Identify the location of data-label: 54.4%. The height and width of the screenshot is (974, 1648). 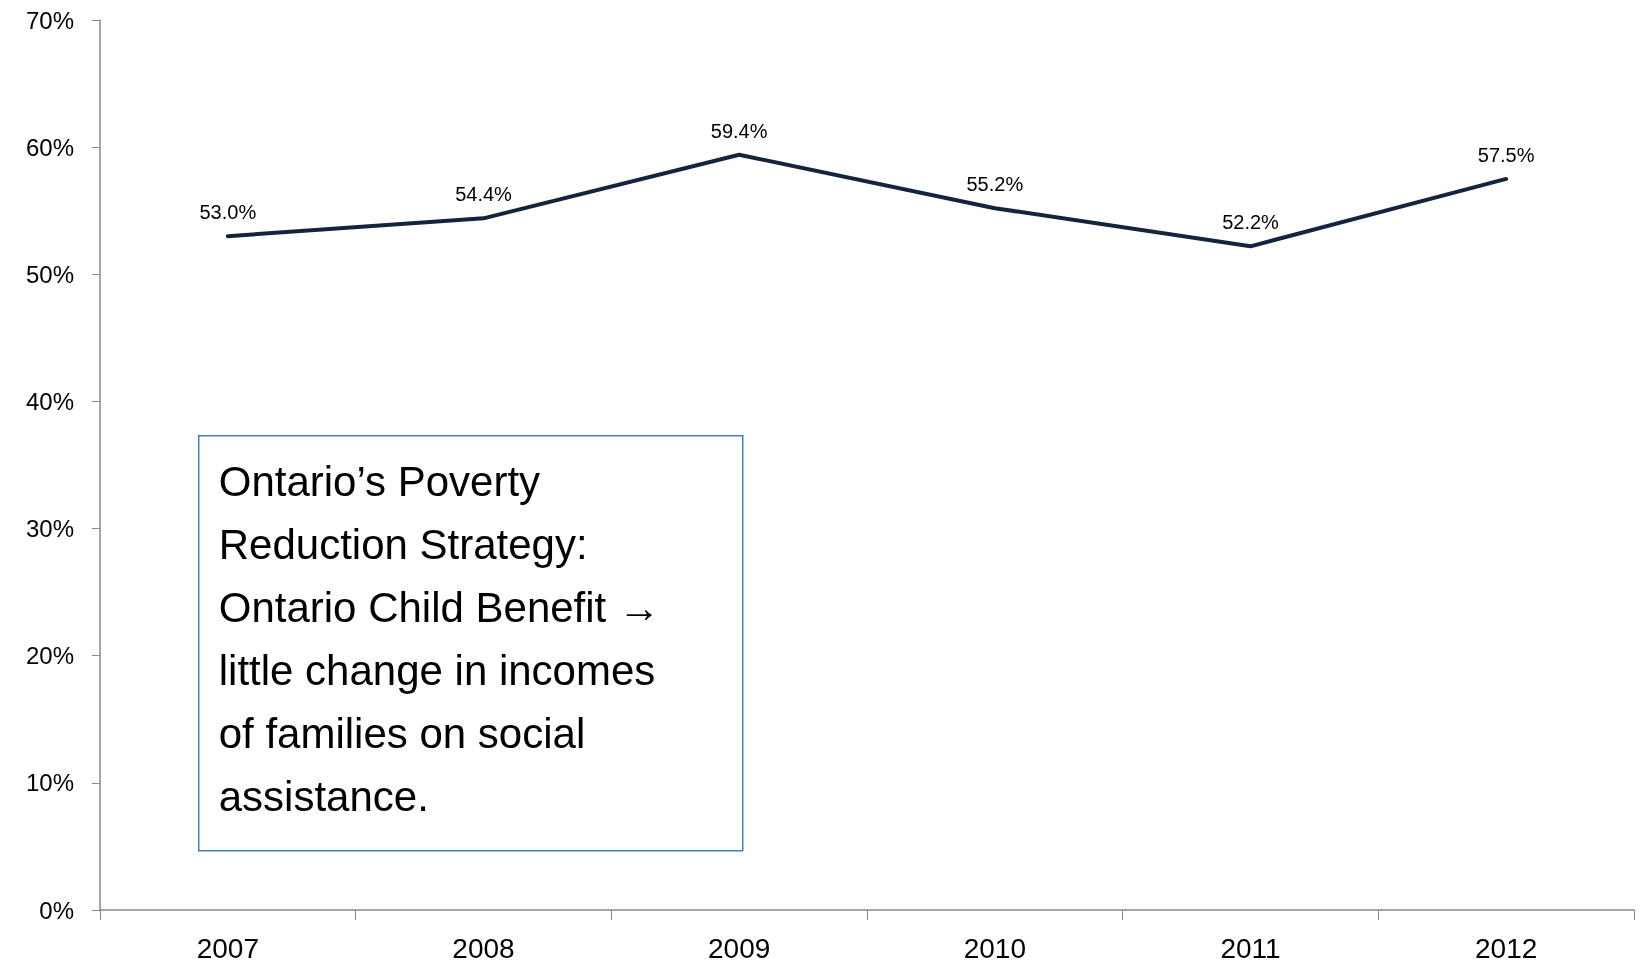
(484, 194).